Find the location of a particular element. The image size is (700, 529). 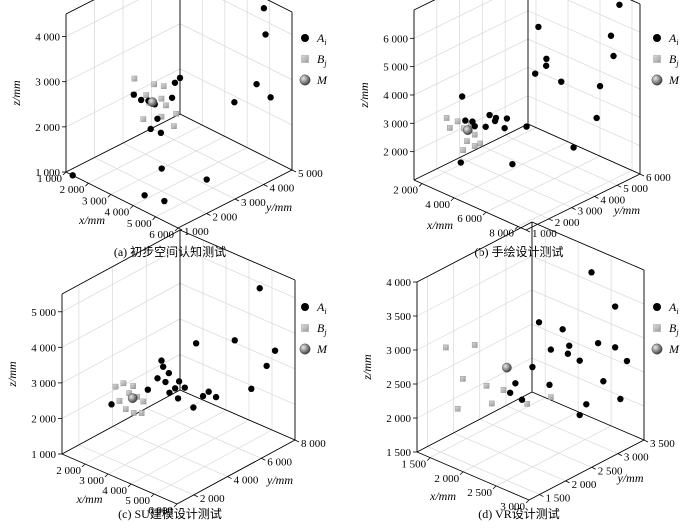

y-tick-label: 5 000 is located at coordinates (310, 174).